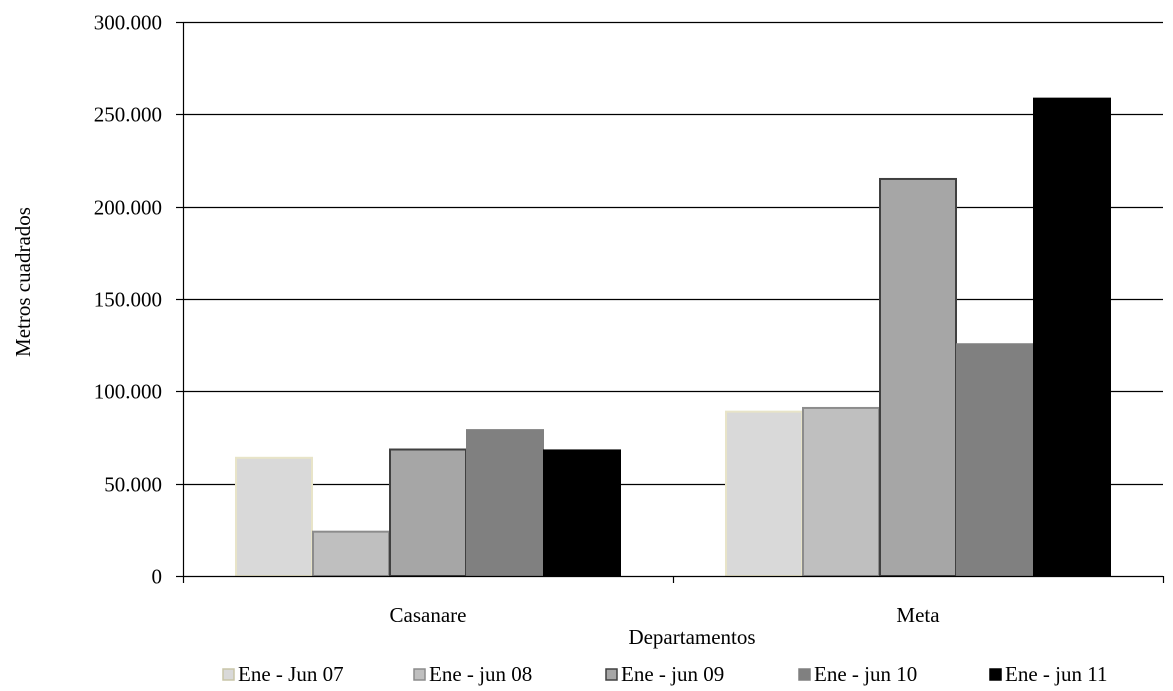 This screenshot has width=1173, height=691. What do you see at coordinates (428, 615) in the screenshot?
I see `x-category-label: Casanare` at bounding box center [428, 615].